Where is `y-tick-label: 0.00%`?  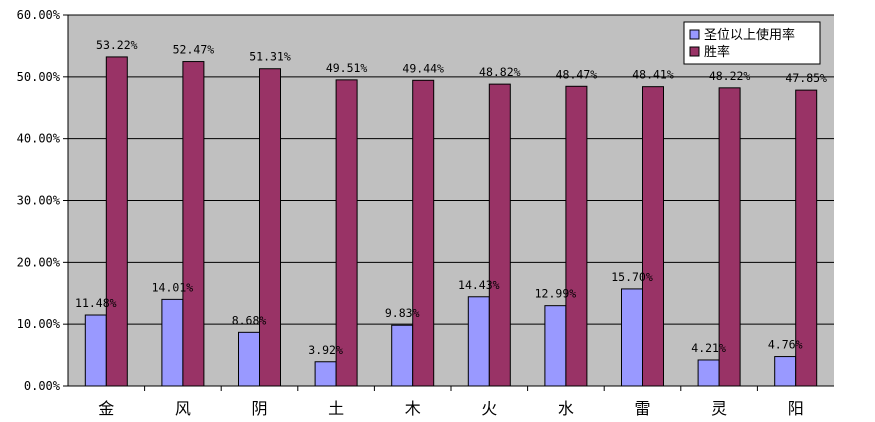 y-tick-label: 0.00% is located at coordinates (42, 386).